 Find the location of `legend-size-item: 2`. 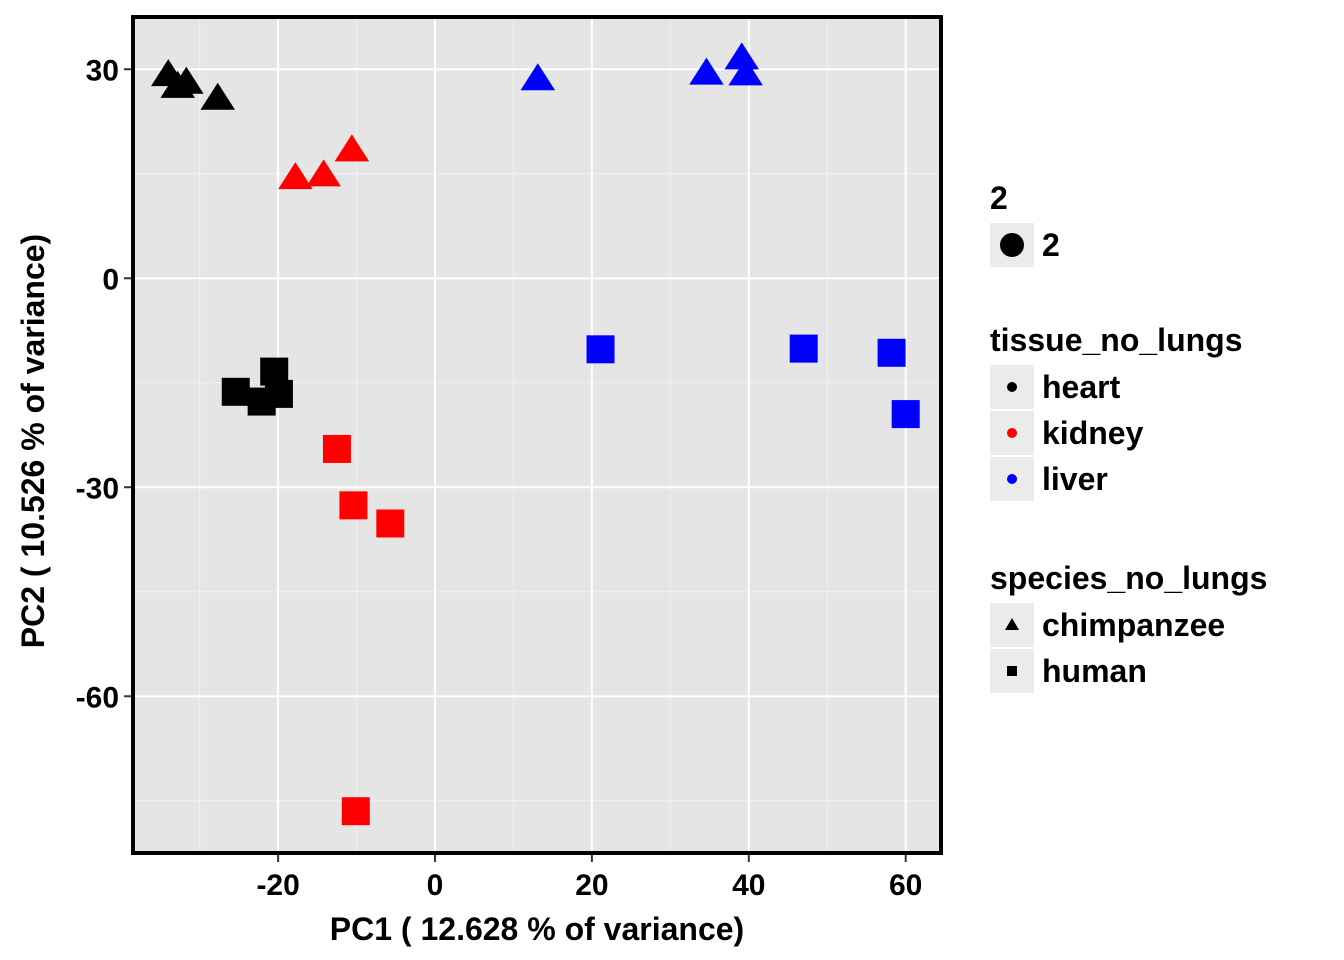

legend-size-item: 2 is located at coordinates (1025, 245).